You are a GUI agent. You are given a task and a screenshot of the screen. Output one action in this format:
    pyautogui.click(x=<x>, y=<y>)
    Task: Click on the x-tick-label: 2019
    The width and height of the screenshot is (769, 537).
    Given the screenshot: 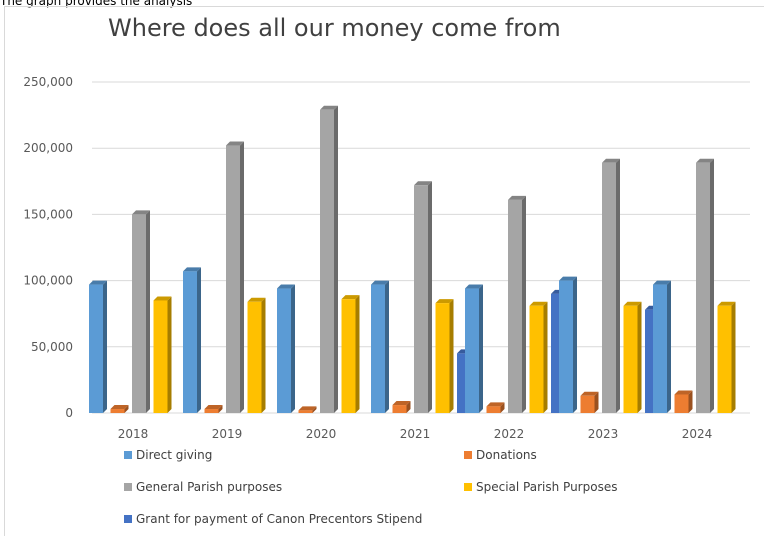 What is the action you would take?
    pyautogui.click(x=227, y=434)
    